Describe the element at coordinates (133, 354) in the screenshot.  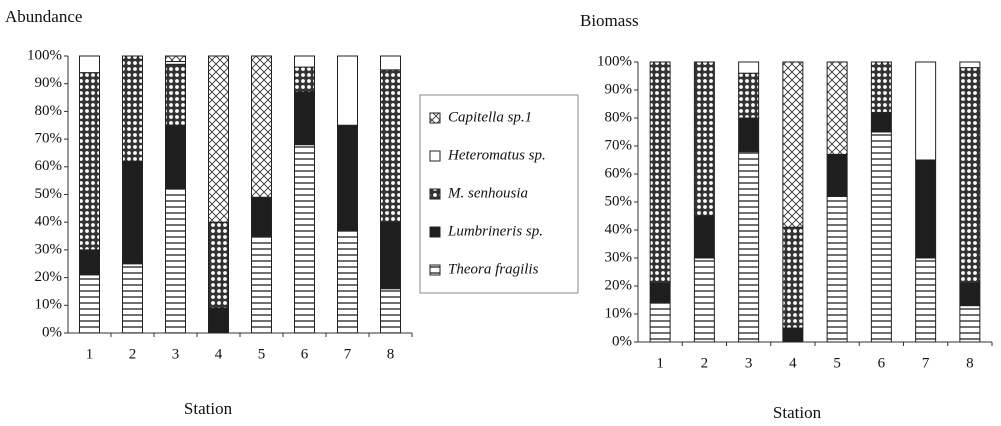
I see `x-tick-label: 2` at that location.